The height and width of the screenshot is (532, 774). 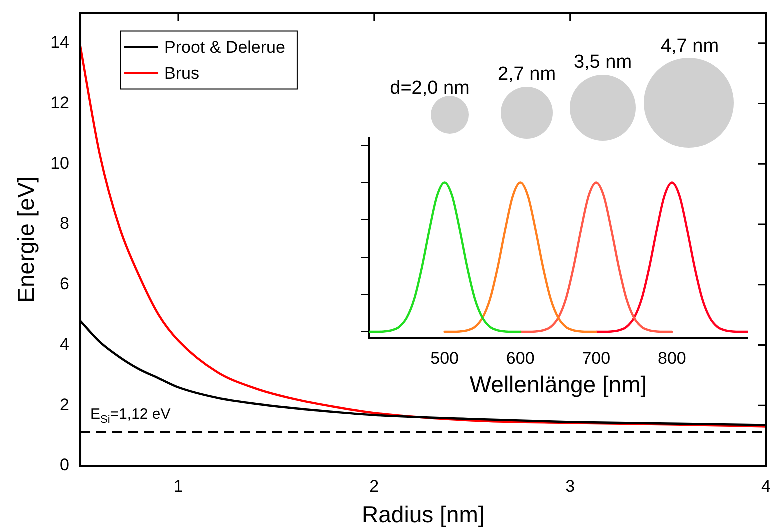 What do you see at coordinates (423, 515) in the screenshot?
I see `x-axis-title: Radius [nm]` at bounding box center [423, 515].